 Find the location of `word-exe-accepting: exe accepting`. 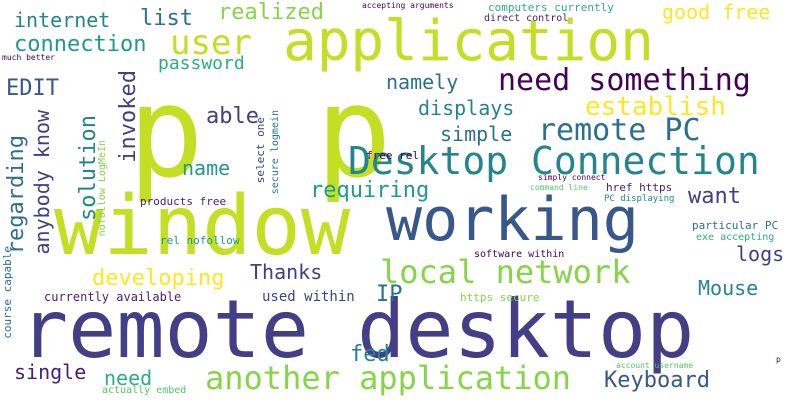

word-exe-accepting: exe accepting is located at coordinates (735, 237).